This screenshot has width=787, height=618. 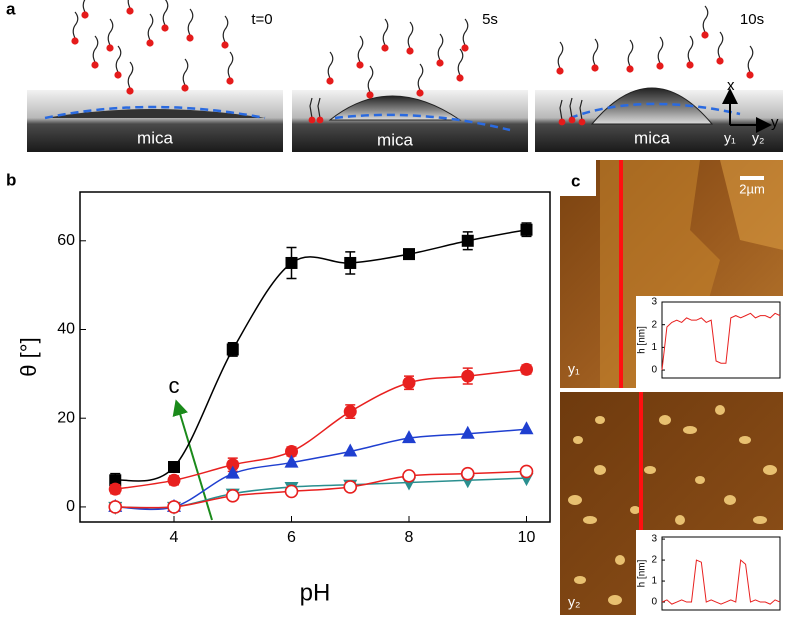 What do you see at coordinates (775, 122) in the screenshot?
I see `axis-name: y` at bounding box center [775, 122].